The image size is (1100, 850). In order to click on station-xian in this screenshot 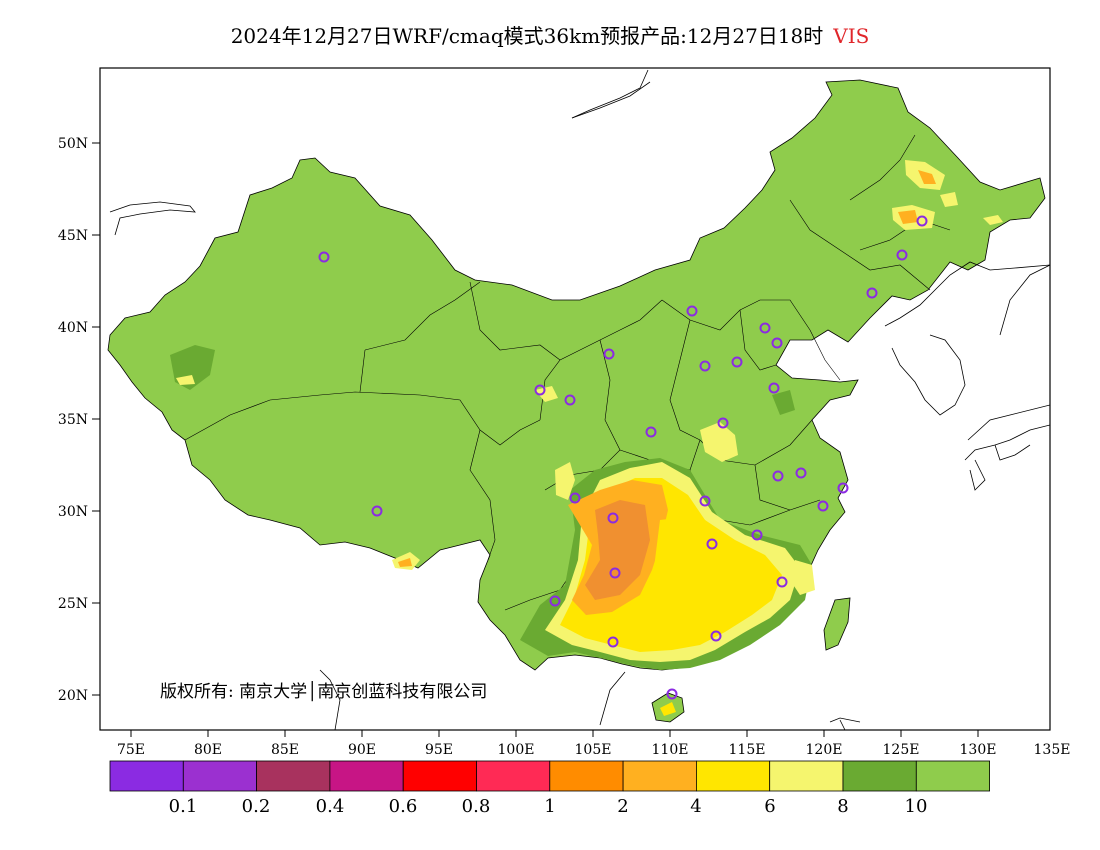, I will do `click(651, 432)`.